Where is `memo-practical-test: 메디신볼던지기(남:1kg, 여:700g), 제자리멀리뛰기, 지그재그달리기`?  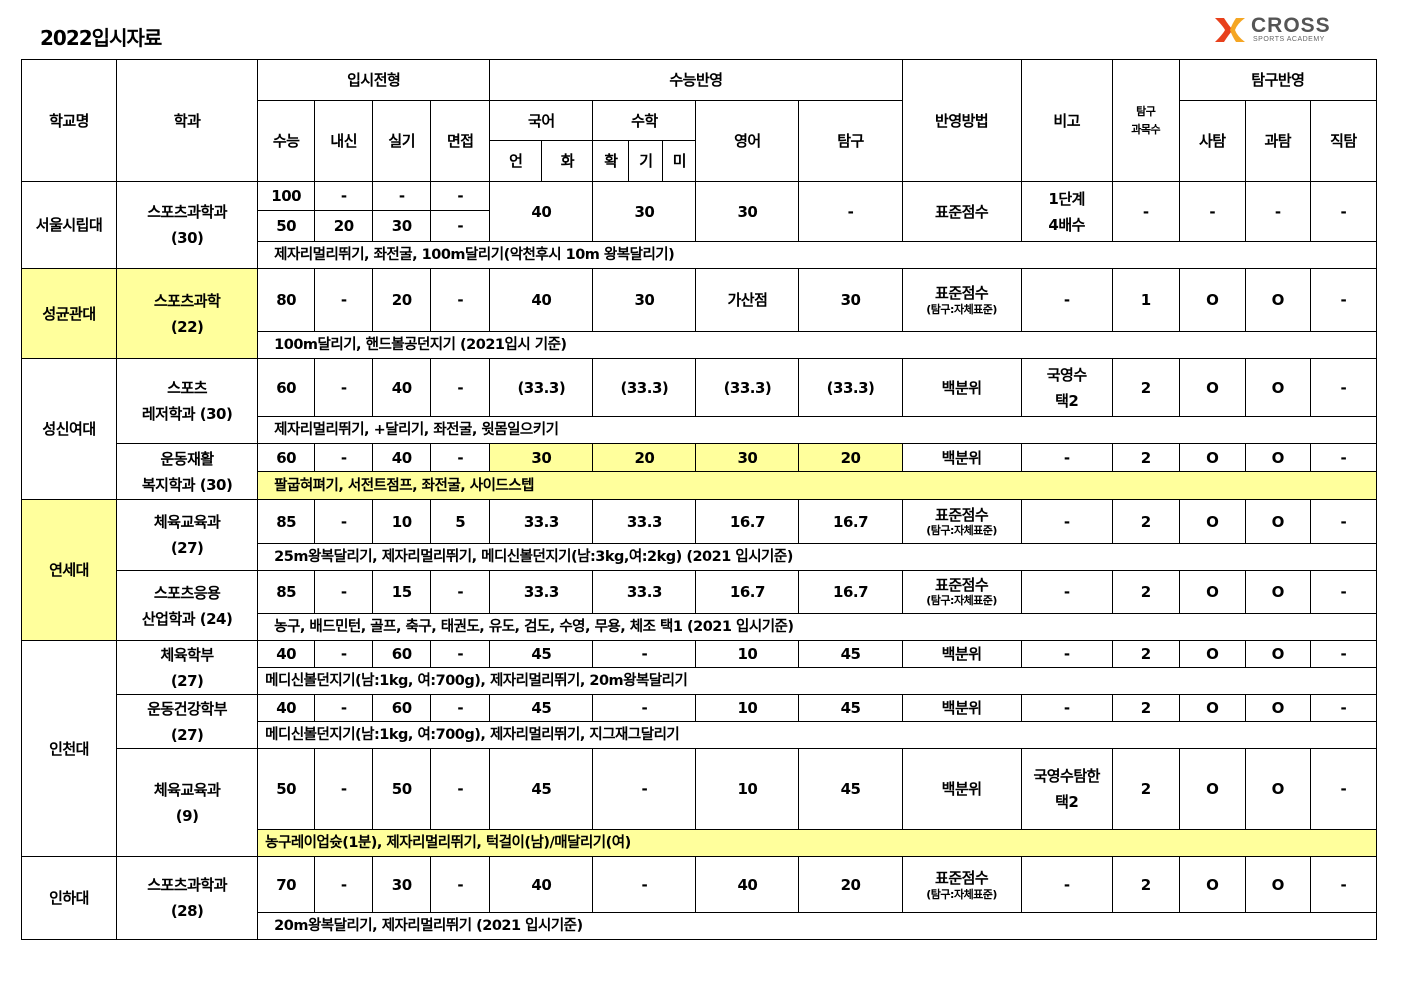 memo-practical-test: 메디신볼던지기(남:1kg, 여:700g), 제자리멀리뛰기, 지그재그달리기 is located at coordinates (817, 735).